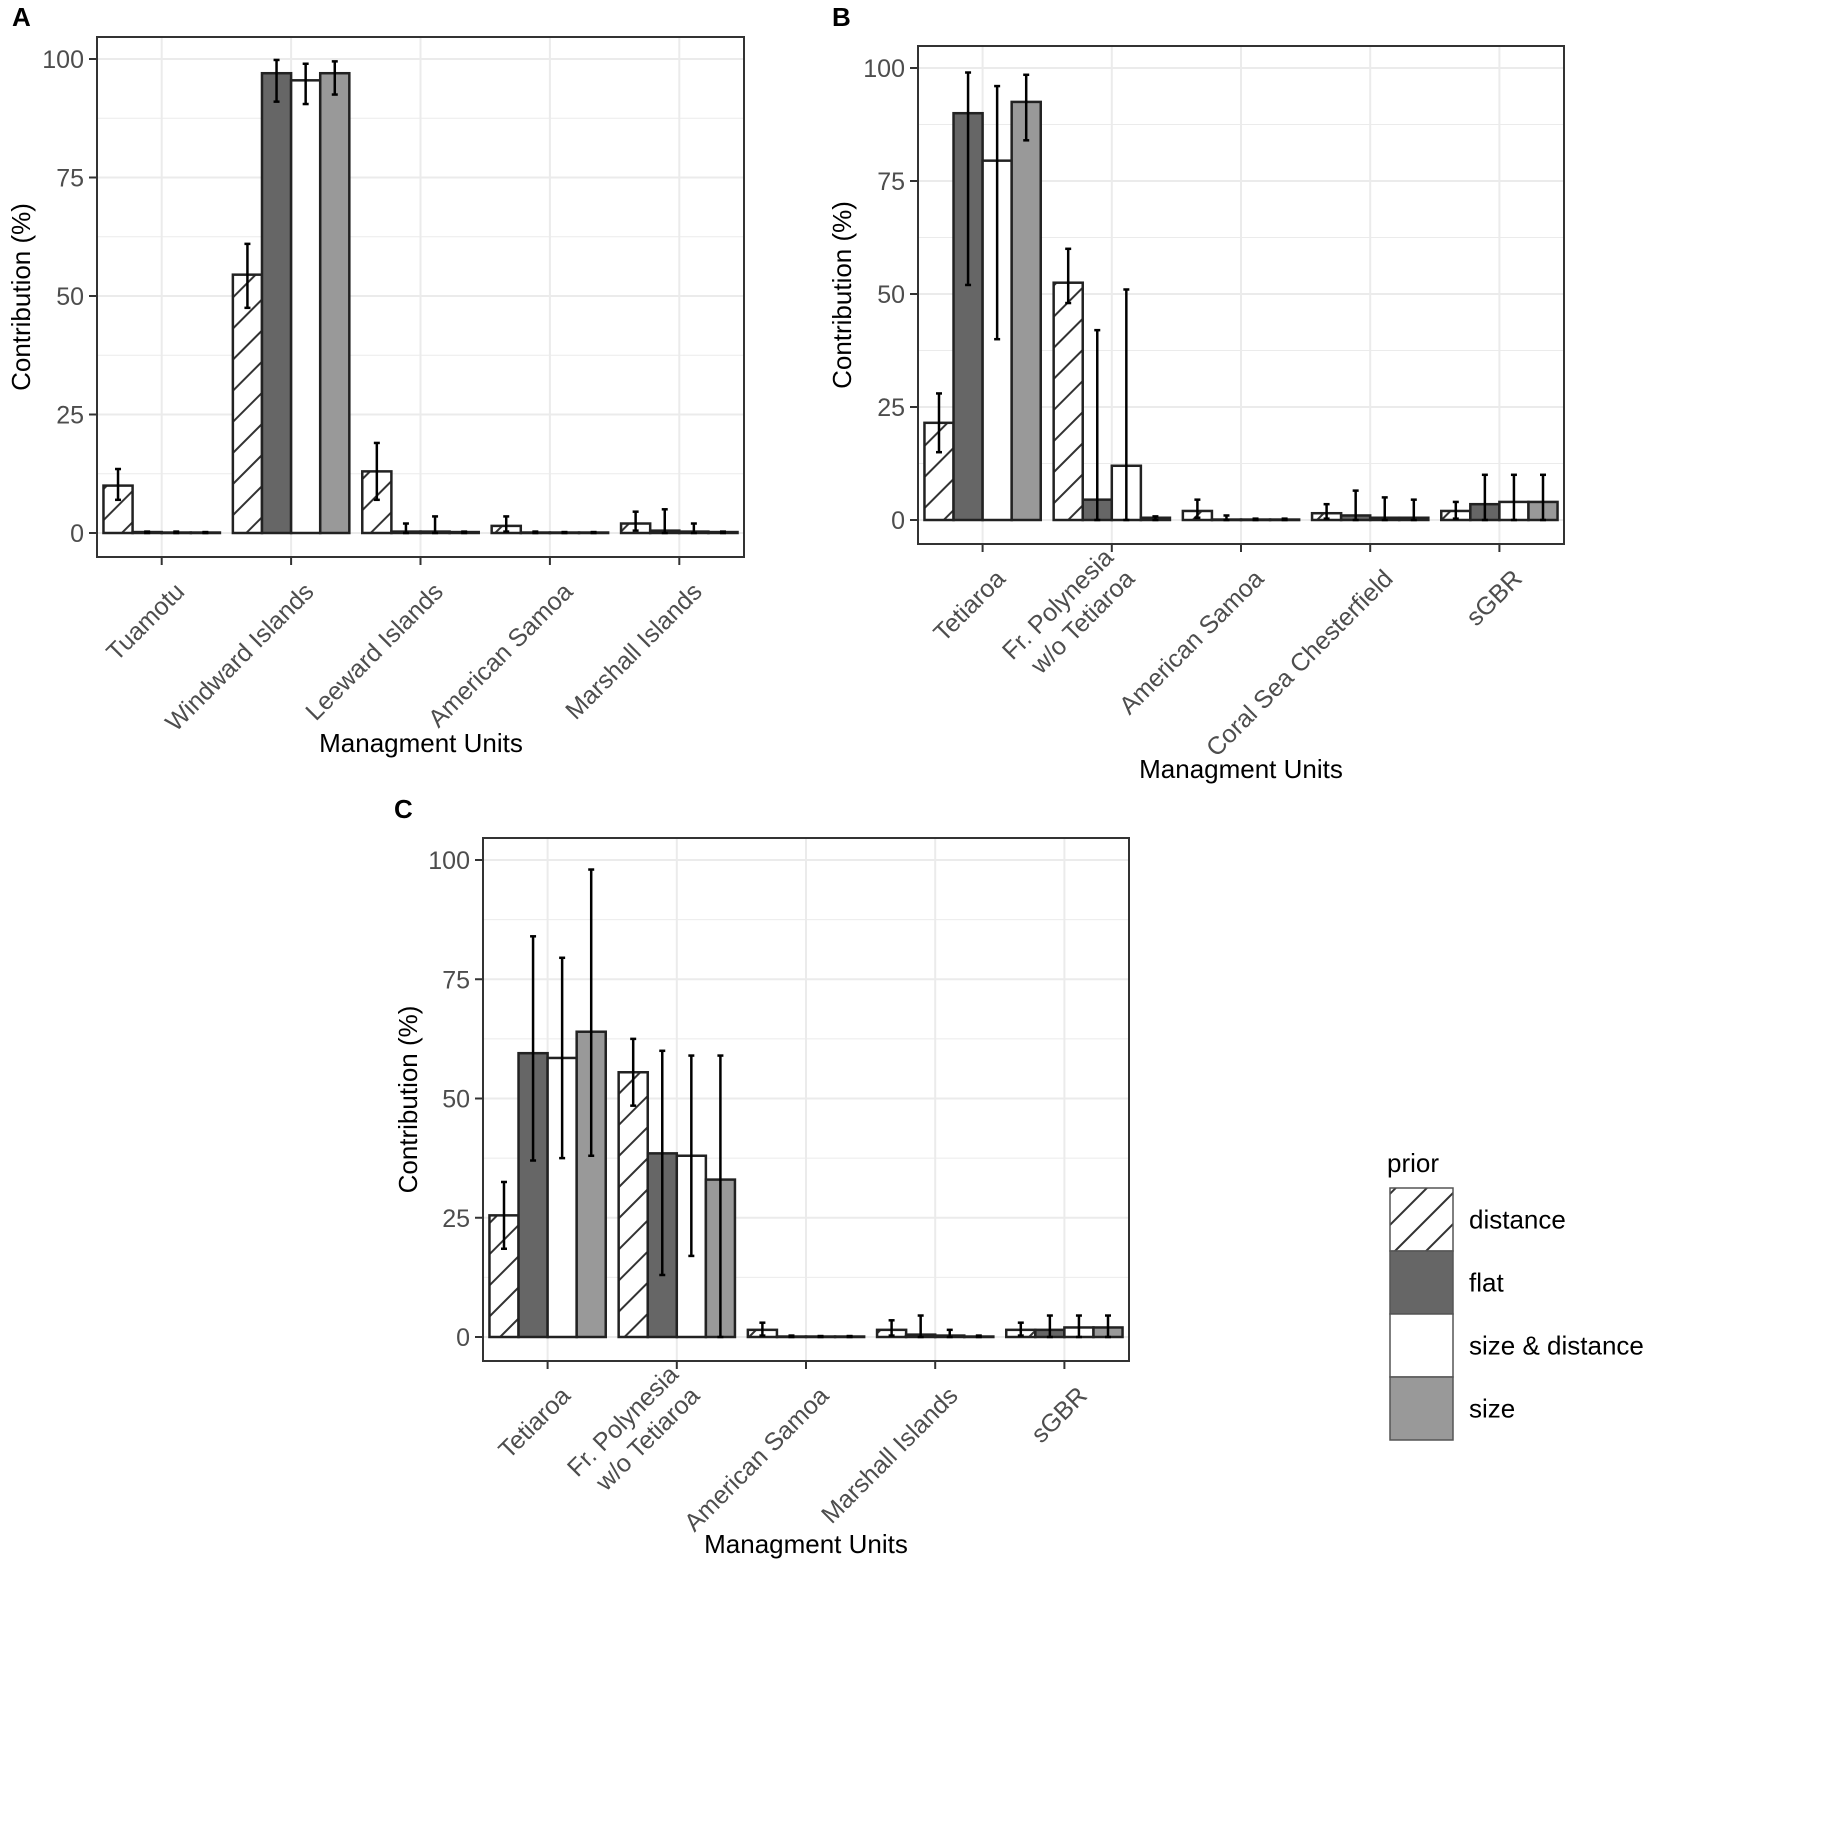 The image size is (1847, 1845). Describe the element at coordinates (1326, 511) in the screenshot. I see `errorbar-distance-coral-sea-chesterfield` at that location.